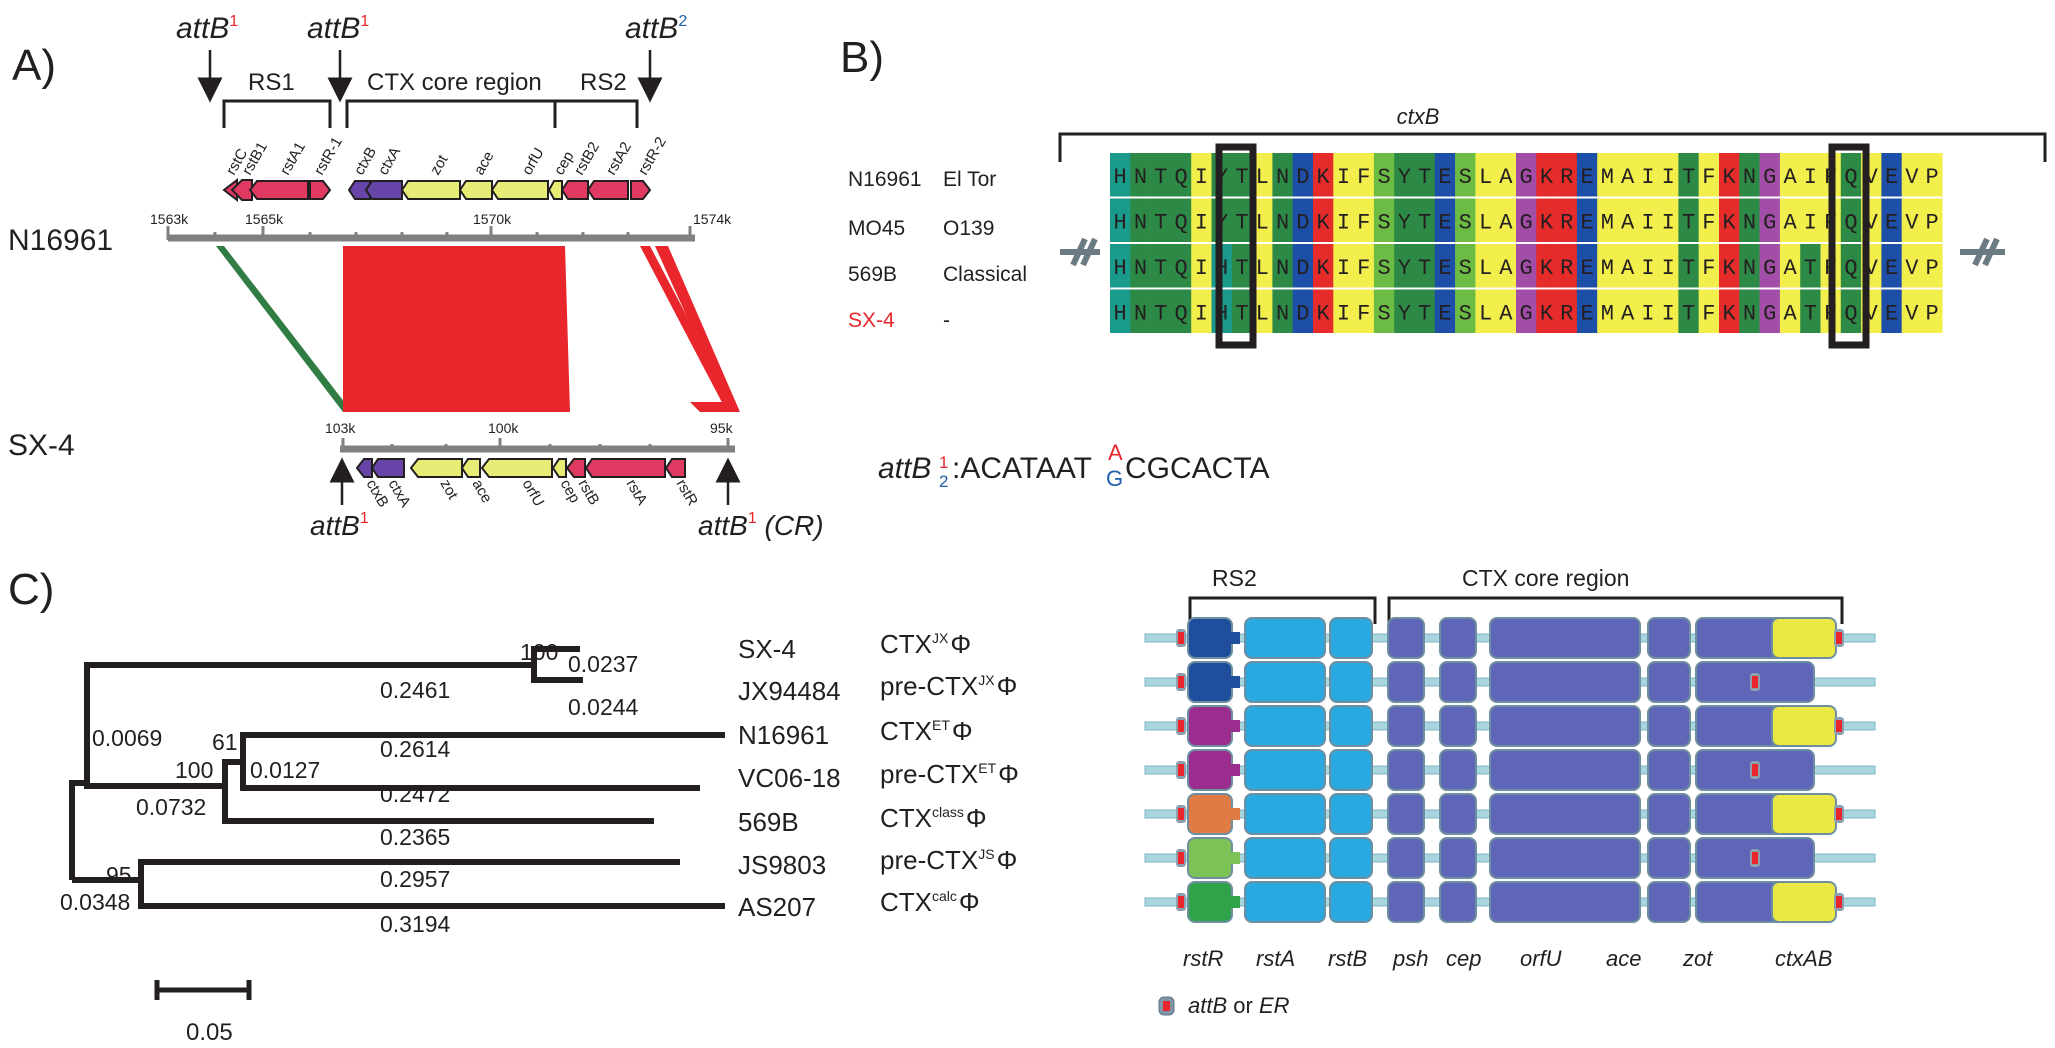 Image resolution: width=2055 pixels, height=1048 pixels. I want to click on scale-bar-label: 0.05, so click(209, 1032).